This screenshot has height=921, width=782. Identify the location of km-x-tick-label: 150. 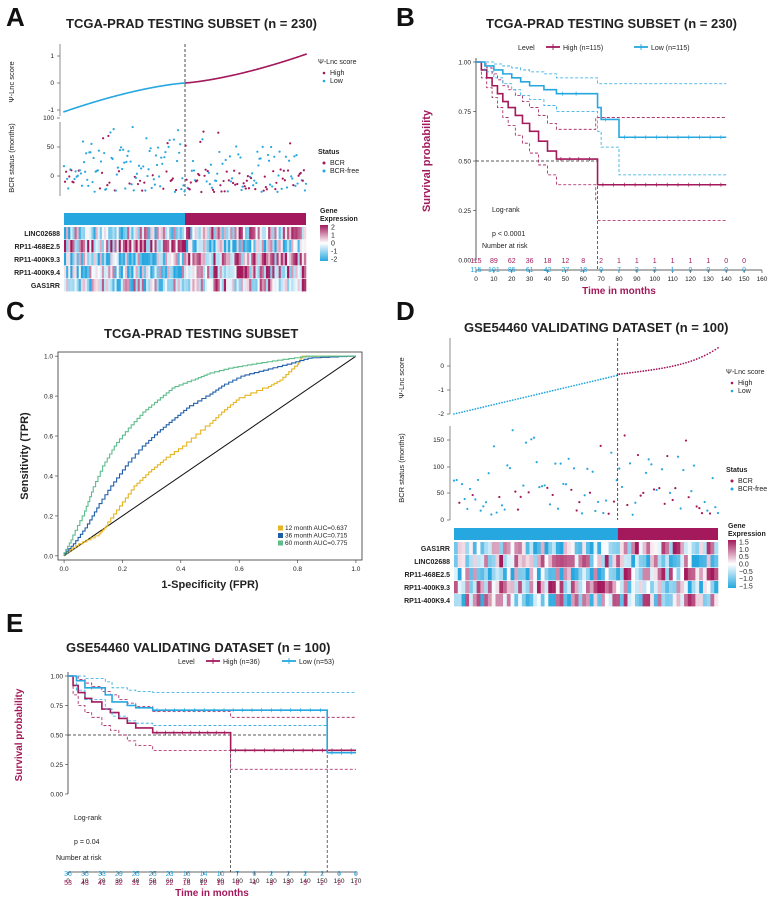
(322, 881).